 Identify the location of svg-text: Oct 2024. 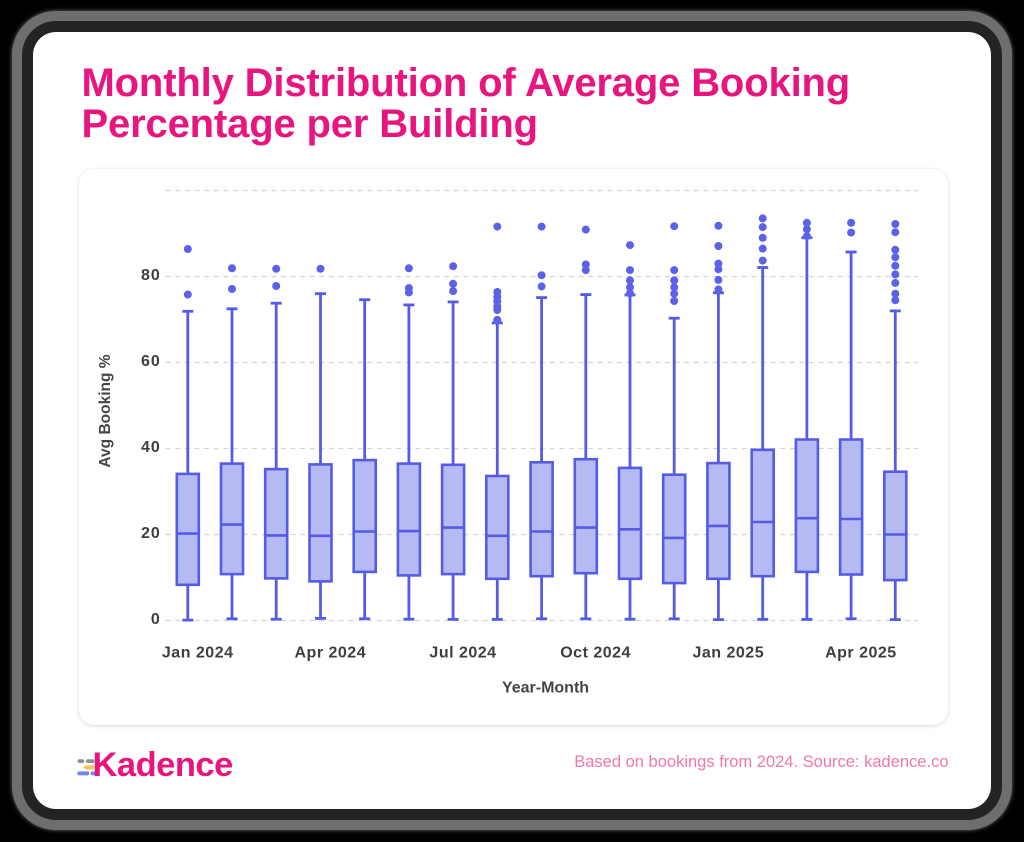
(595, 653).